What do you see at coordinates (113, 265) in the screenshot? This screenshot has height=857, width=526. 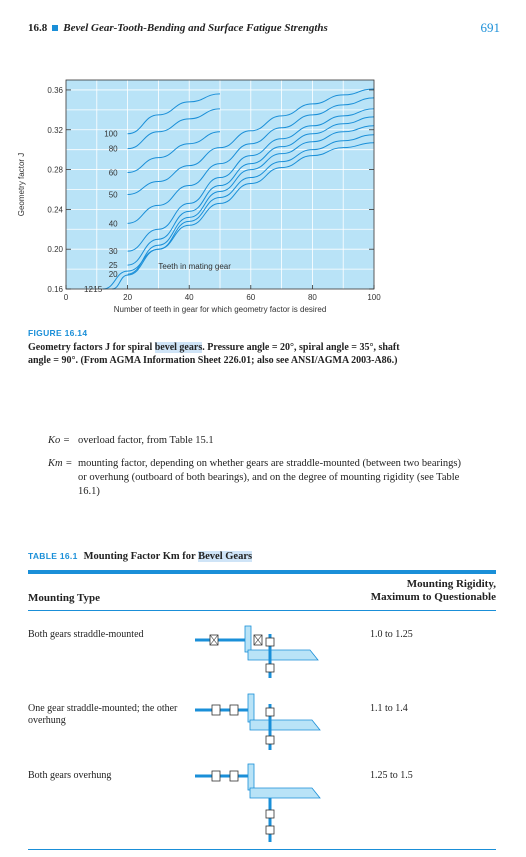 I see `series-label: 25` at bounding box center [113, 265].